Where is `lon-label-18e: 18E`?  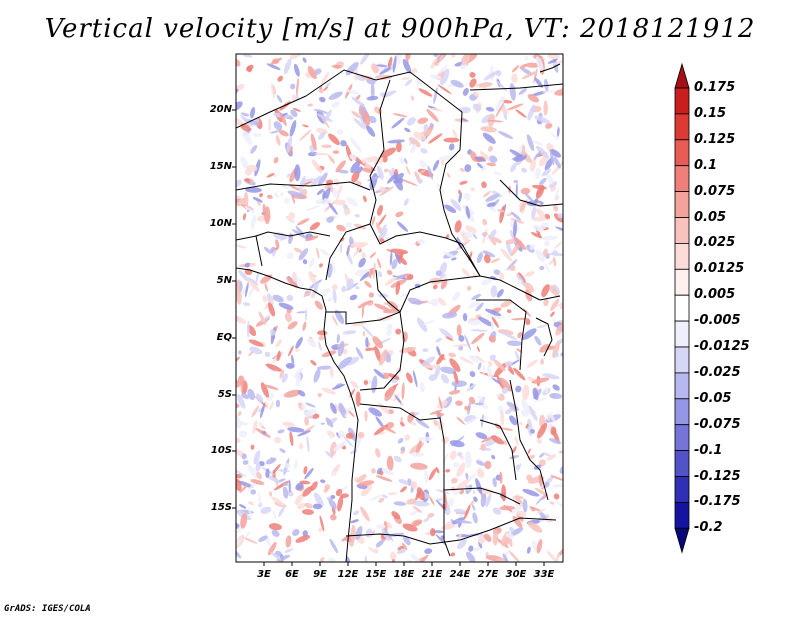
lon-label-18e: 18E is located at coordinates (404, 574).